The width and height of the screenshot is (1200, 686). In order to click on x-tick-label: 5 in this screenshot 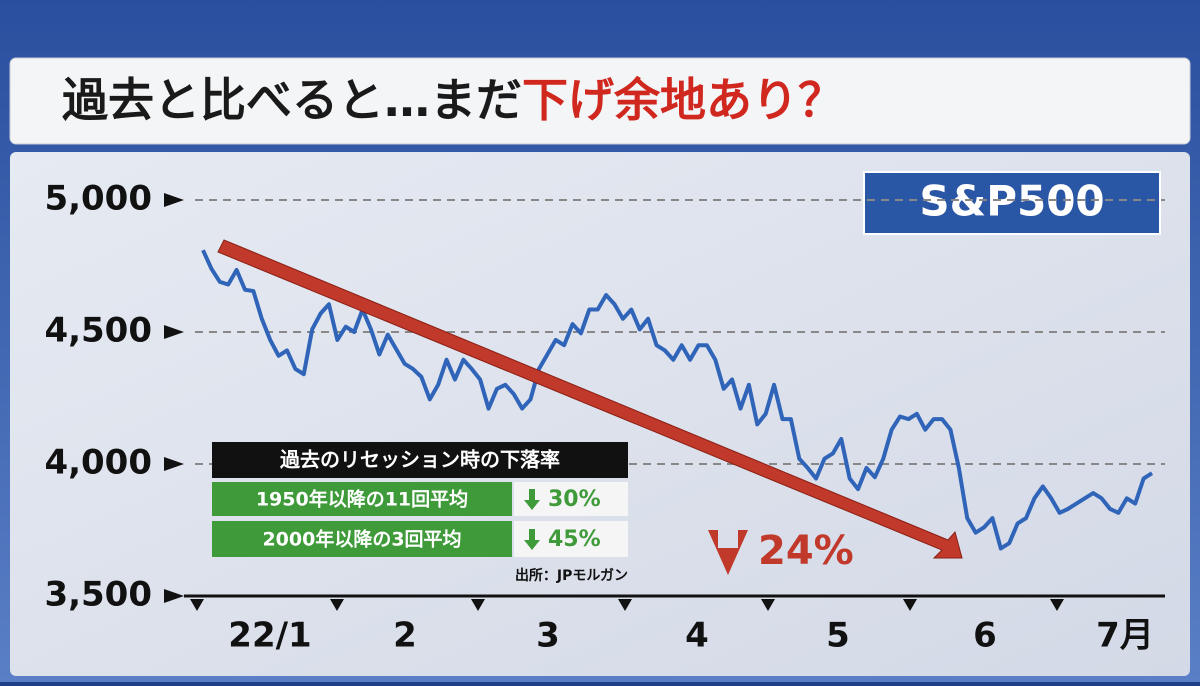, I will do `click(838, 636)`.